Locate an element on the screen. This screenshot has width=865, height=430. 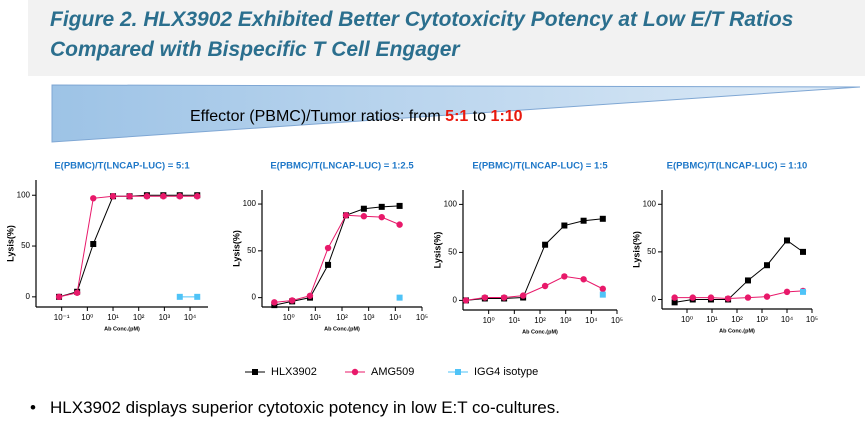
ratio-wedge is located at coordinates (456, 113).